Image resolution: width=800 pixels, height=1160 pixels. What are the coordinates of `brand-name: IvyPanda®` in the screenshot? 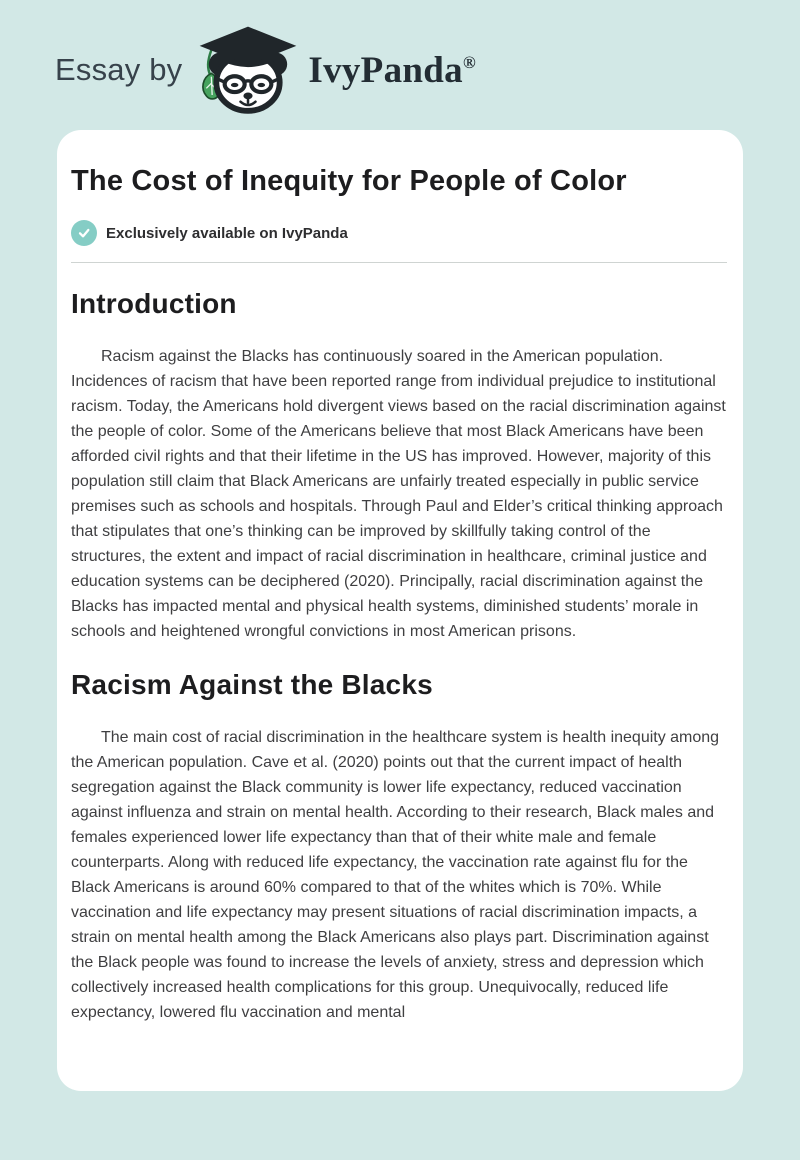 It's located at (392, 70).